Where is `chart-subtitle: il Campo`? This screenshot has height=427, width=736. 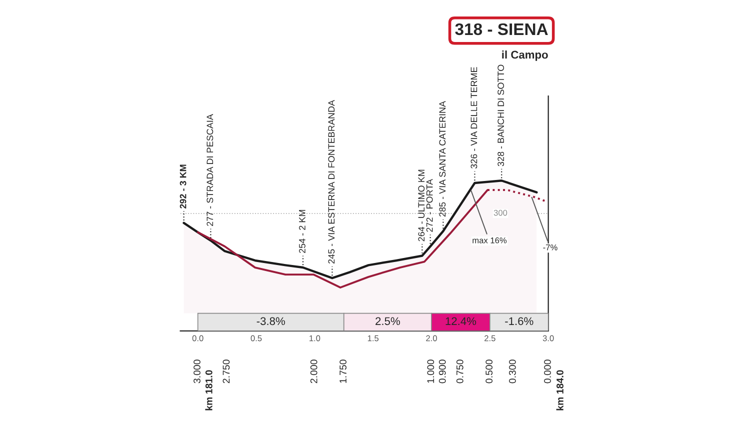
chart-subtitle: il Campo is located at coordinates (525, 55).